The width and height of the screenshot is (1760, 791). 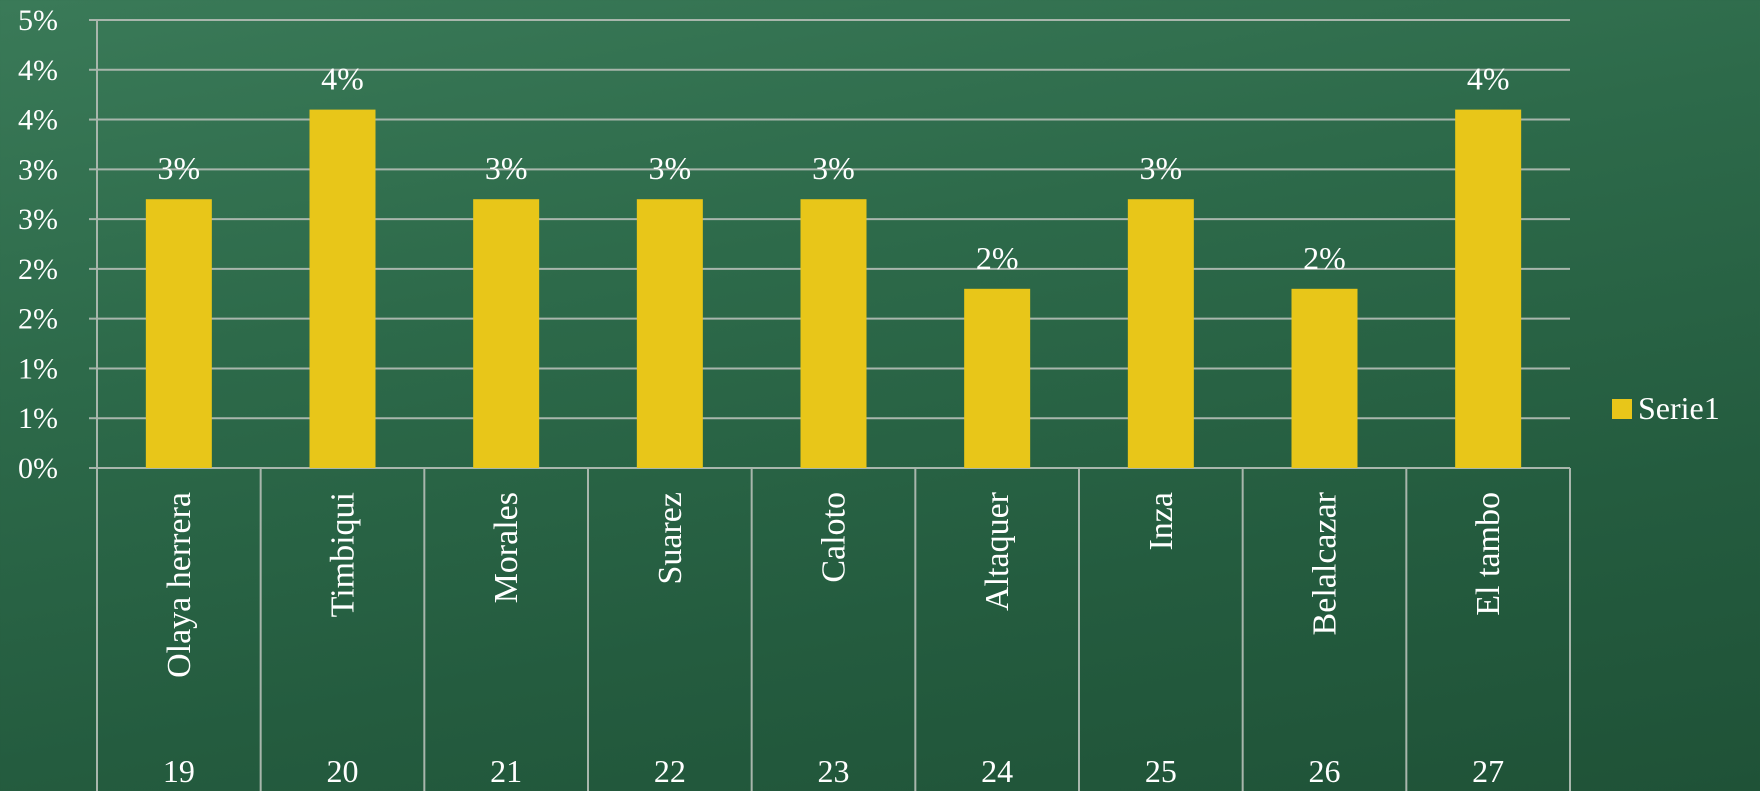 What do you see at coordinates (1488, 554) in the screenshot?
I see `category-label: El tambo` at bounding box center [1488, 554].